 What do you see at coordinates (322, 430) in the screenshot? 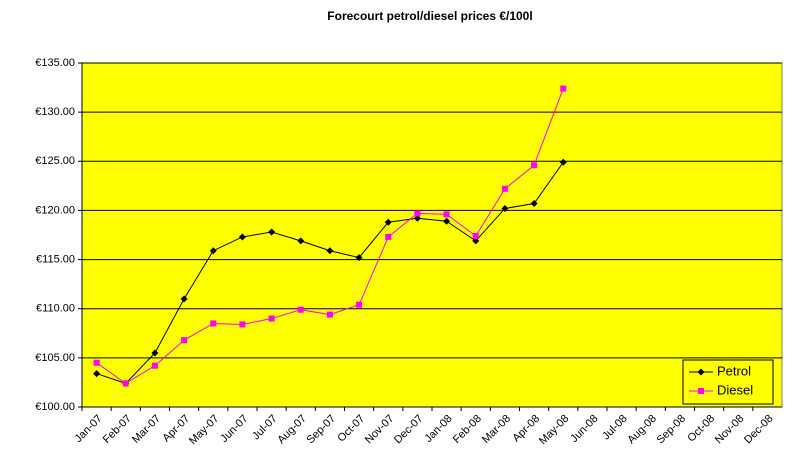
I see `x-tick-label: Sep-07` at bounding box center [322, 430].